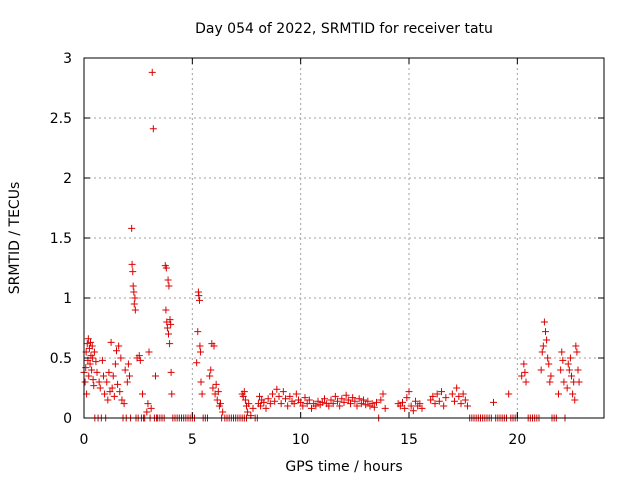 Image resolution: width=640 pixels, height=480 pixels. What do you see at coordinates (61, 359) in the screenshot?
I see `y-tick-label: 0.5` at bounding box center [61, 359].